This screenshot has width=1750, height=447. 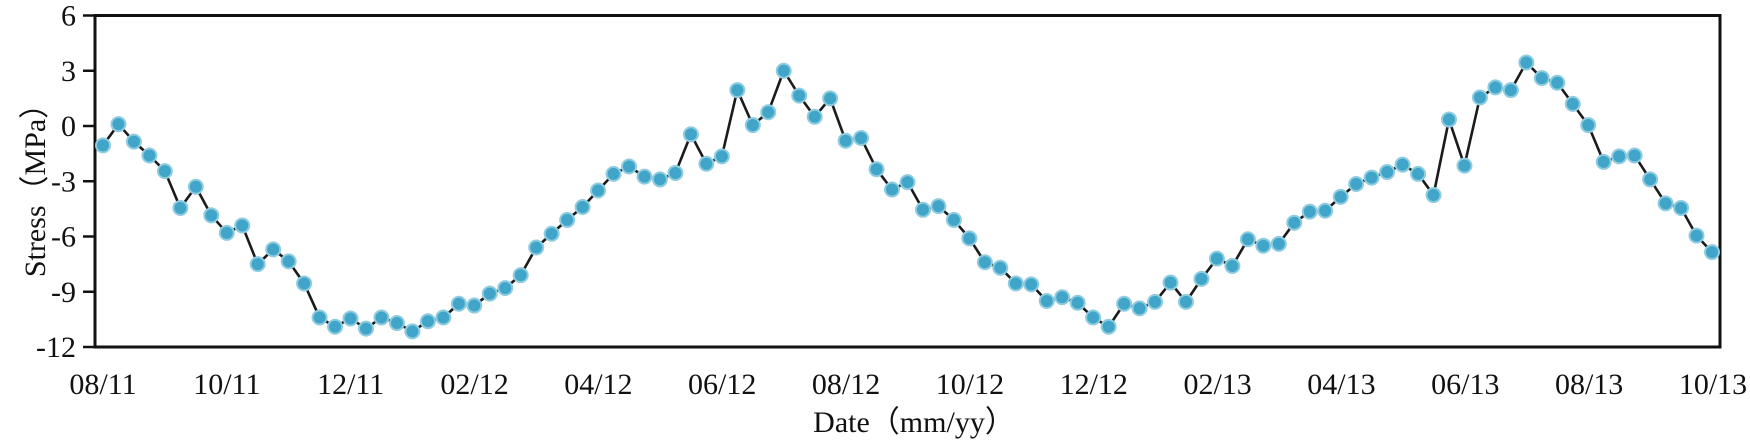 I want to click on x-tick-label: 06/12, so click(x=722, y=384).